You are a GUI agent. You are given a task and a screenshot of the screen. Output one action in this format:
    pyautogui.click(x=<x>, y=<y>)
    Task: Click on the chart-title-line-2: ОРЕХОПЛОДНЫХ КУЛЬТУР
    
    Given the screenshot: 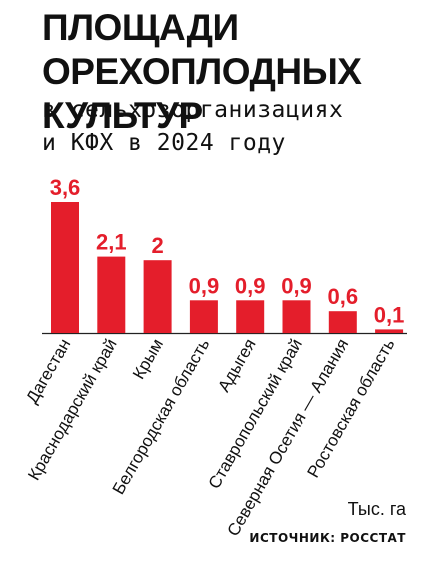 What is the action you would take?
    pyautogui.click(x=202, y=93)
    